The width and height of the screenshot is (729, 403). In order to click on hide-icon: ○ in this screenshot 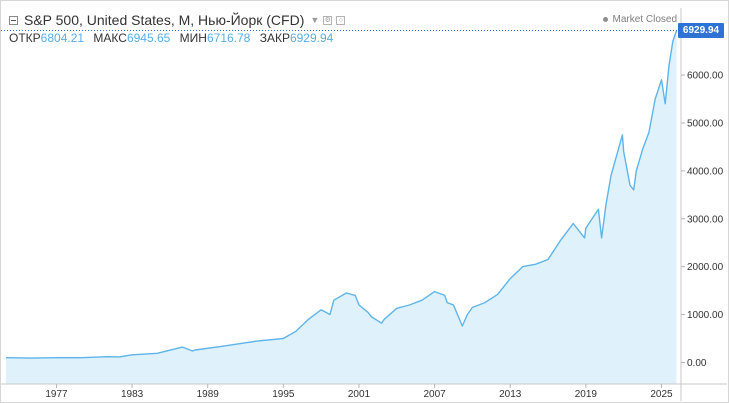, I will do `click(341, 20)`.